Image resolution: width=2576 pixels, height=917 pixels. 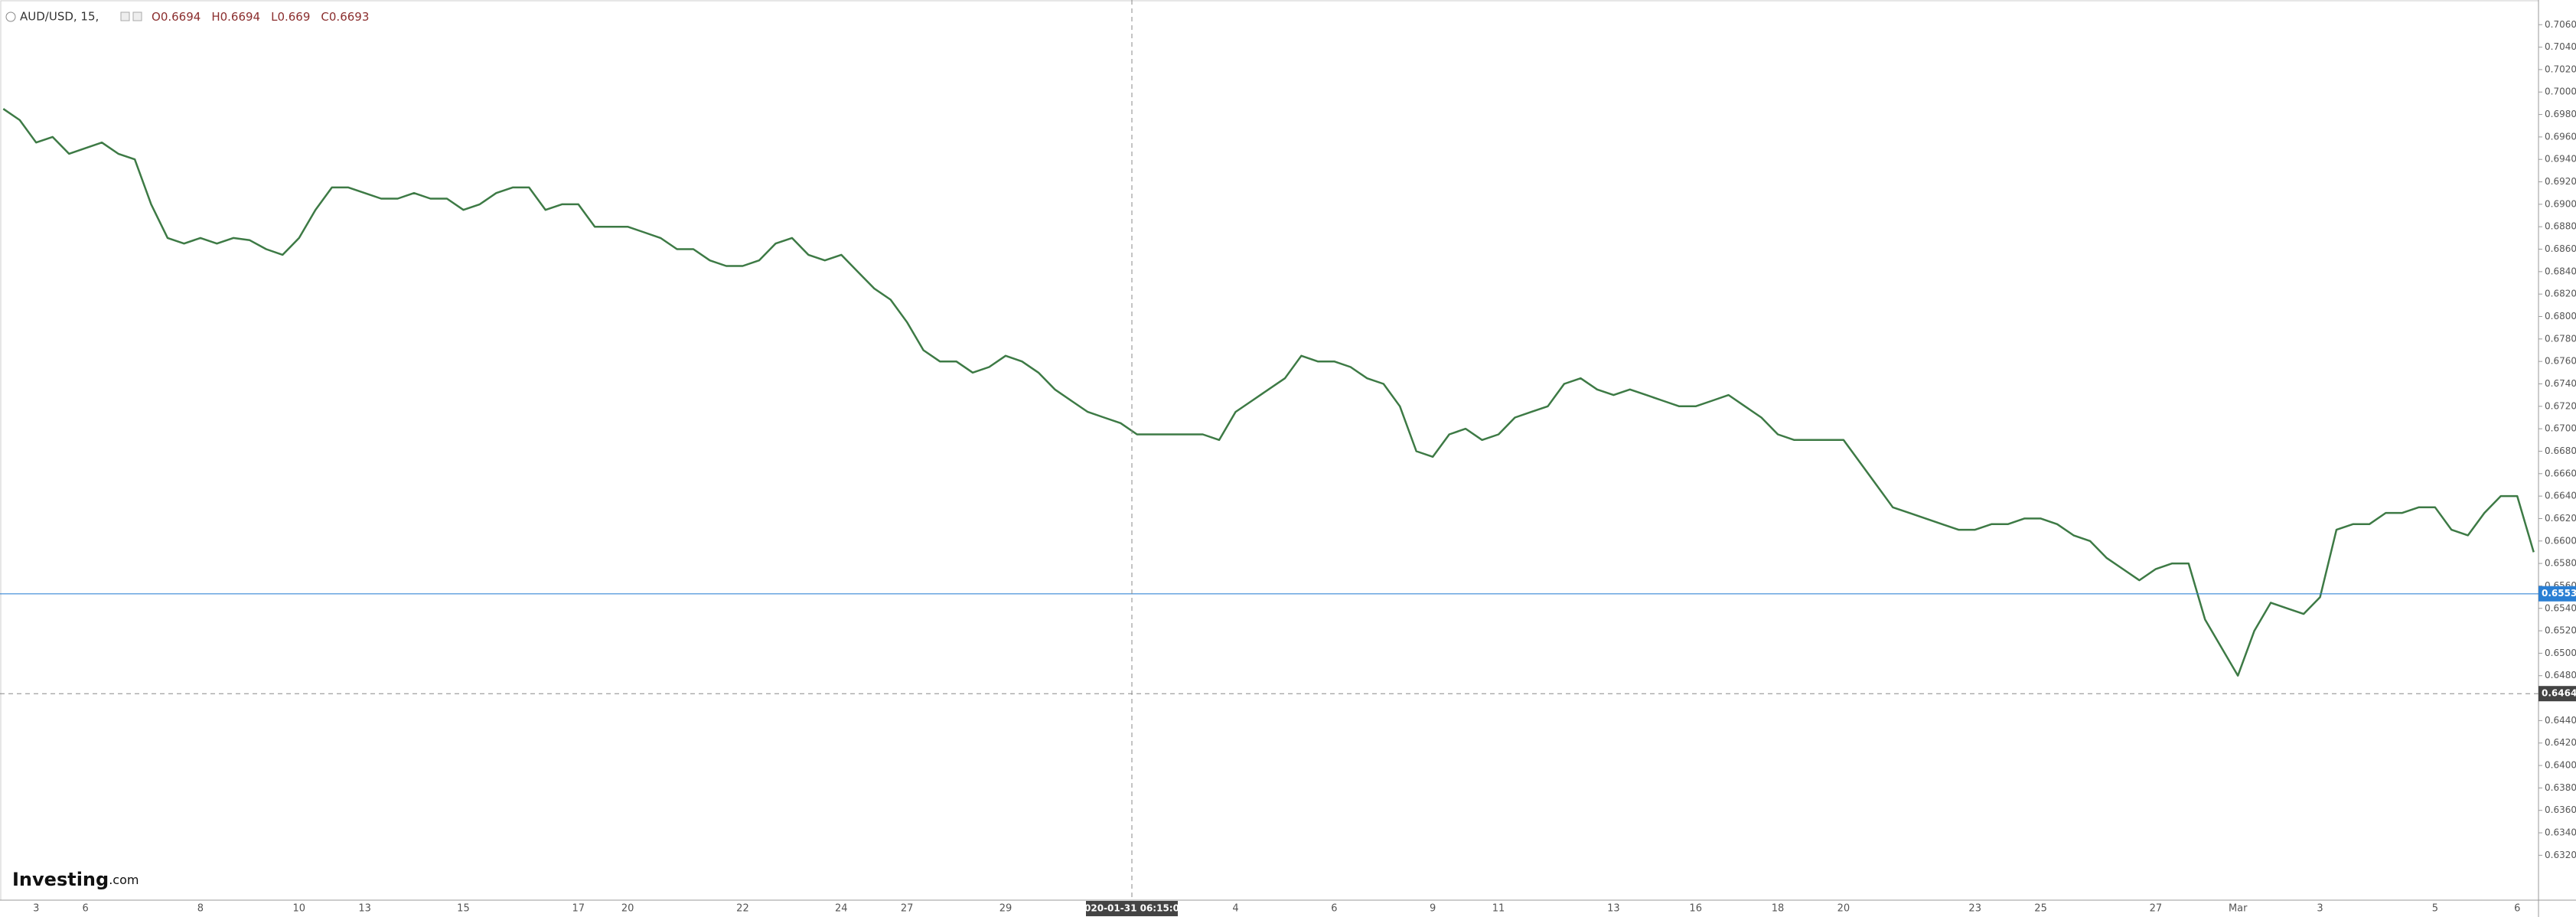 I want to click on y-tick-label: 0.6340, so click(x=2560, y=832).